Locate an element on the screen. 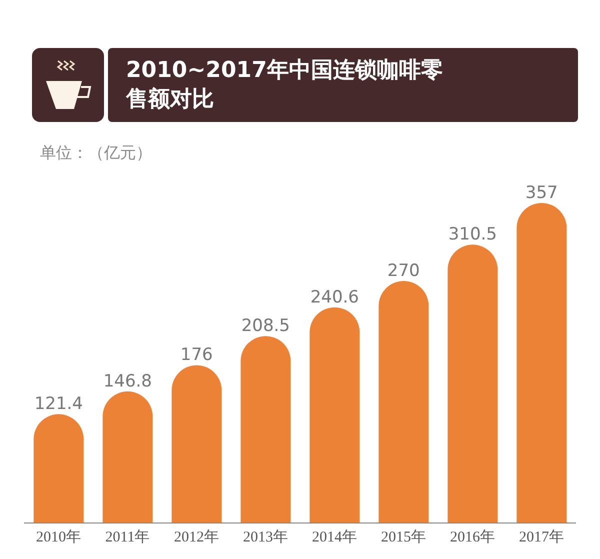 This screenshot has width=600, height=559. x-tick-label: 2012年 is located at coordinates (196, 537).